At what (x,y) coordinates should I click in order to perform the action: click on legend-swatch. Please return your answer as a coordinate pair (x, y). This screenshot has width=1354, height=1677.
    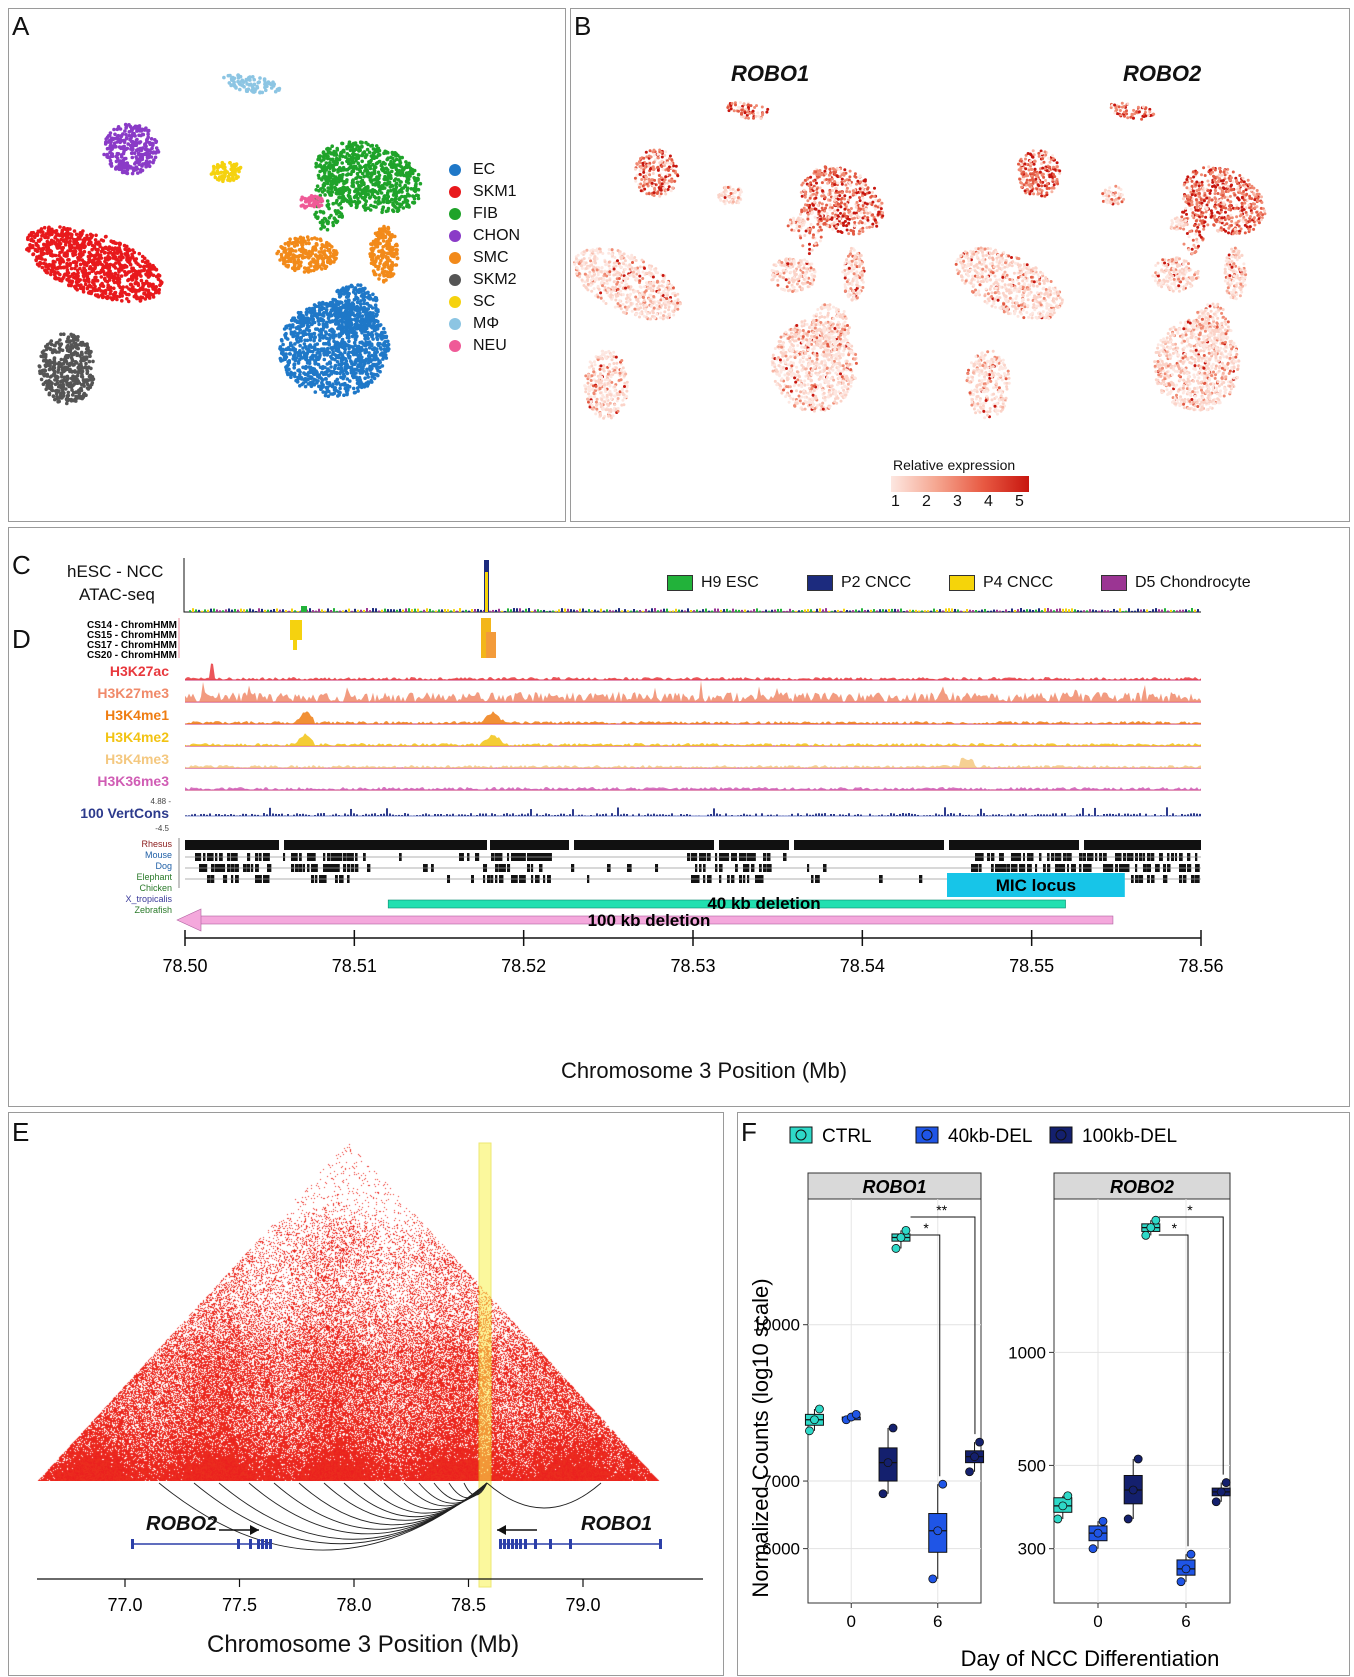
    Looking at the image, I should click on (455, 346).